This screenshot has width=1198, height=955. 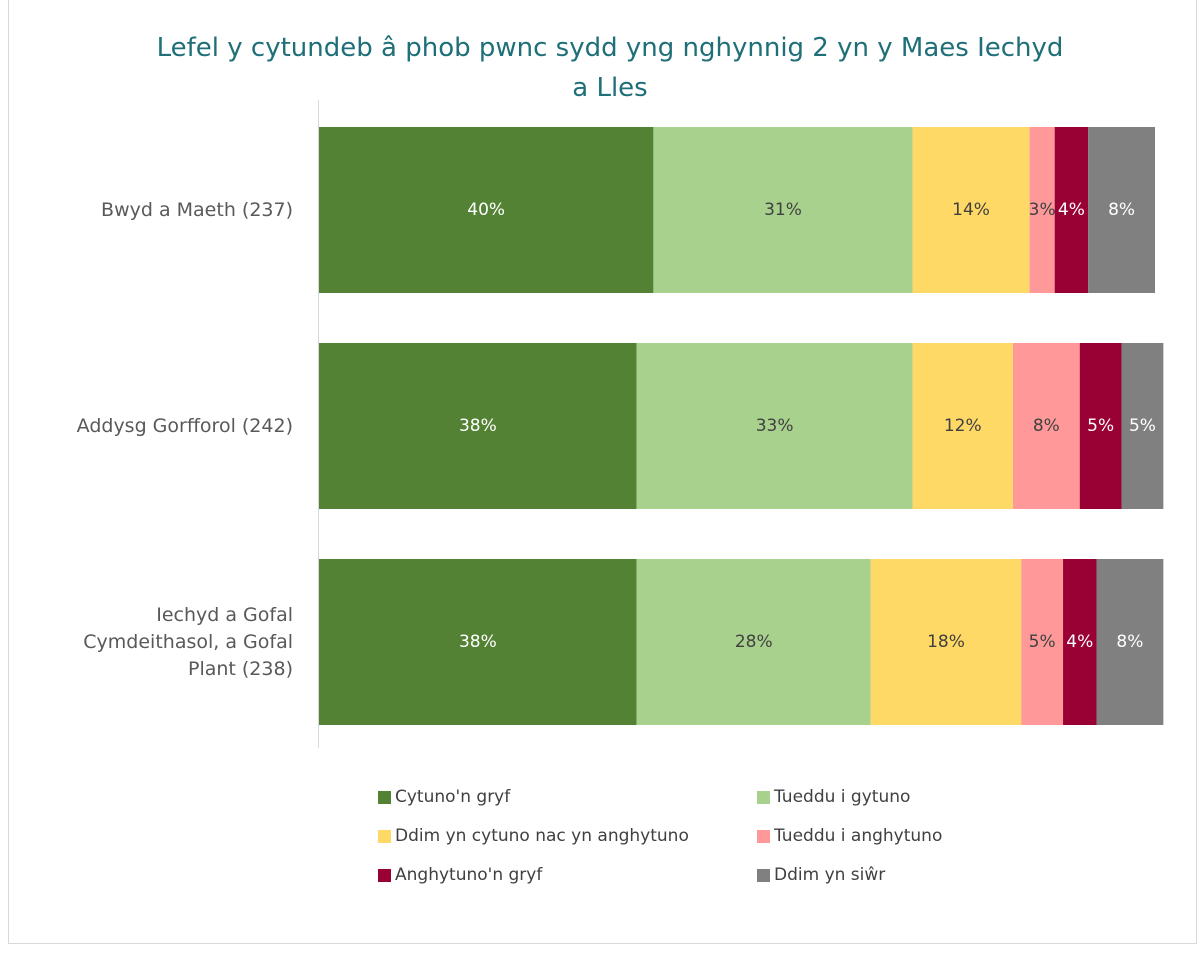 I want to click on legend-item: Tueddu i anghytuno, so click(x=849, y=836).